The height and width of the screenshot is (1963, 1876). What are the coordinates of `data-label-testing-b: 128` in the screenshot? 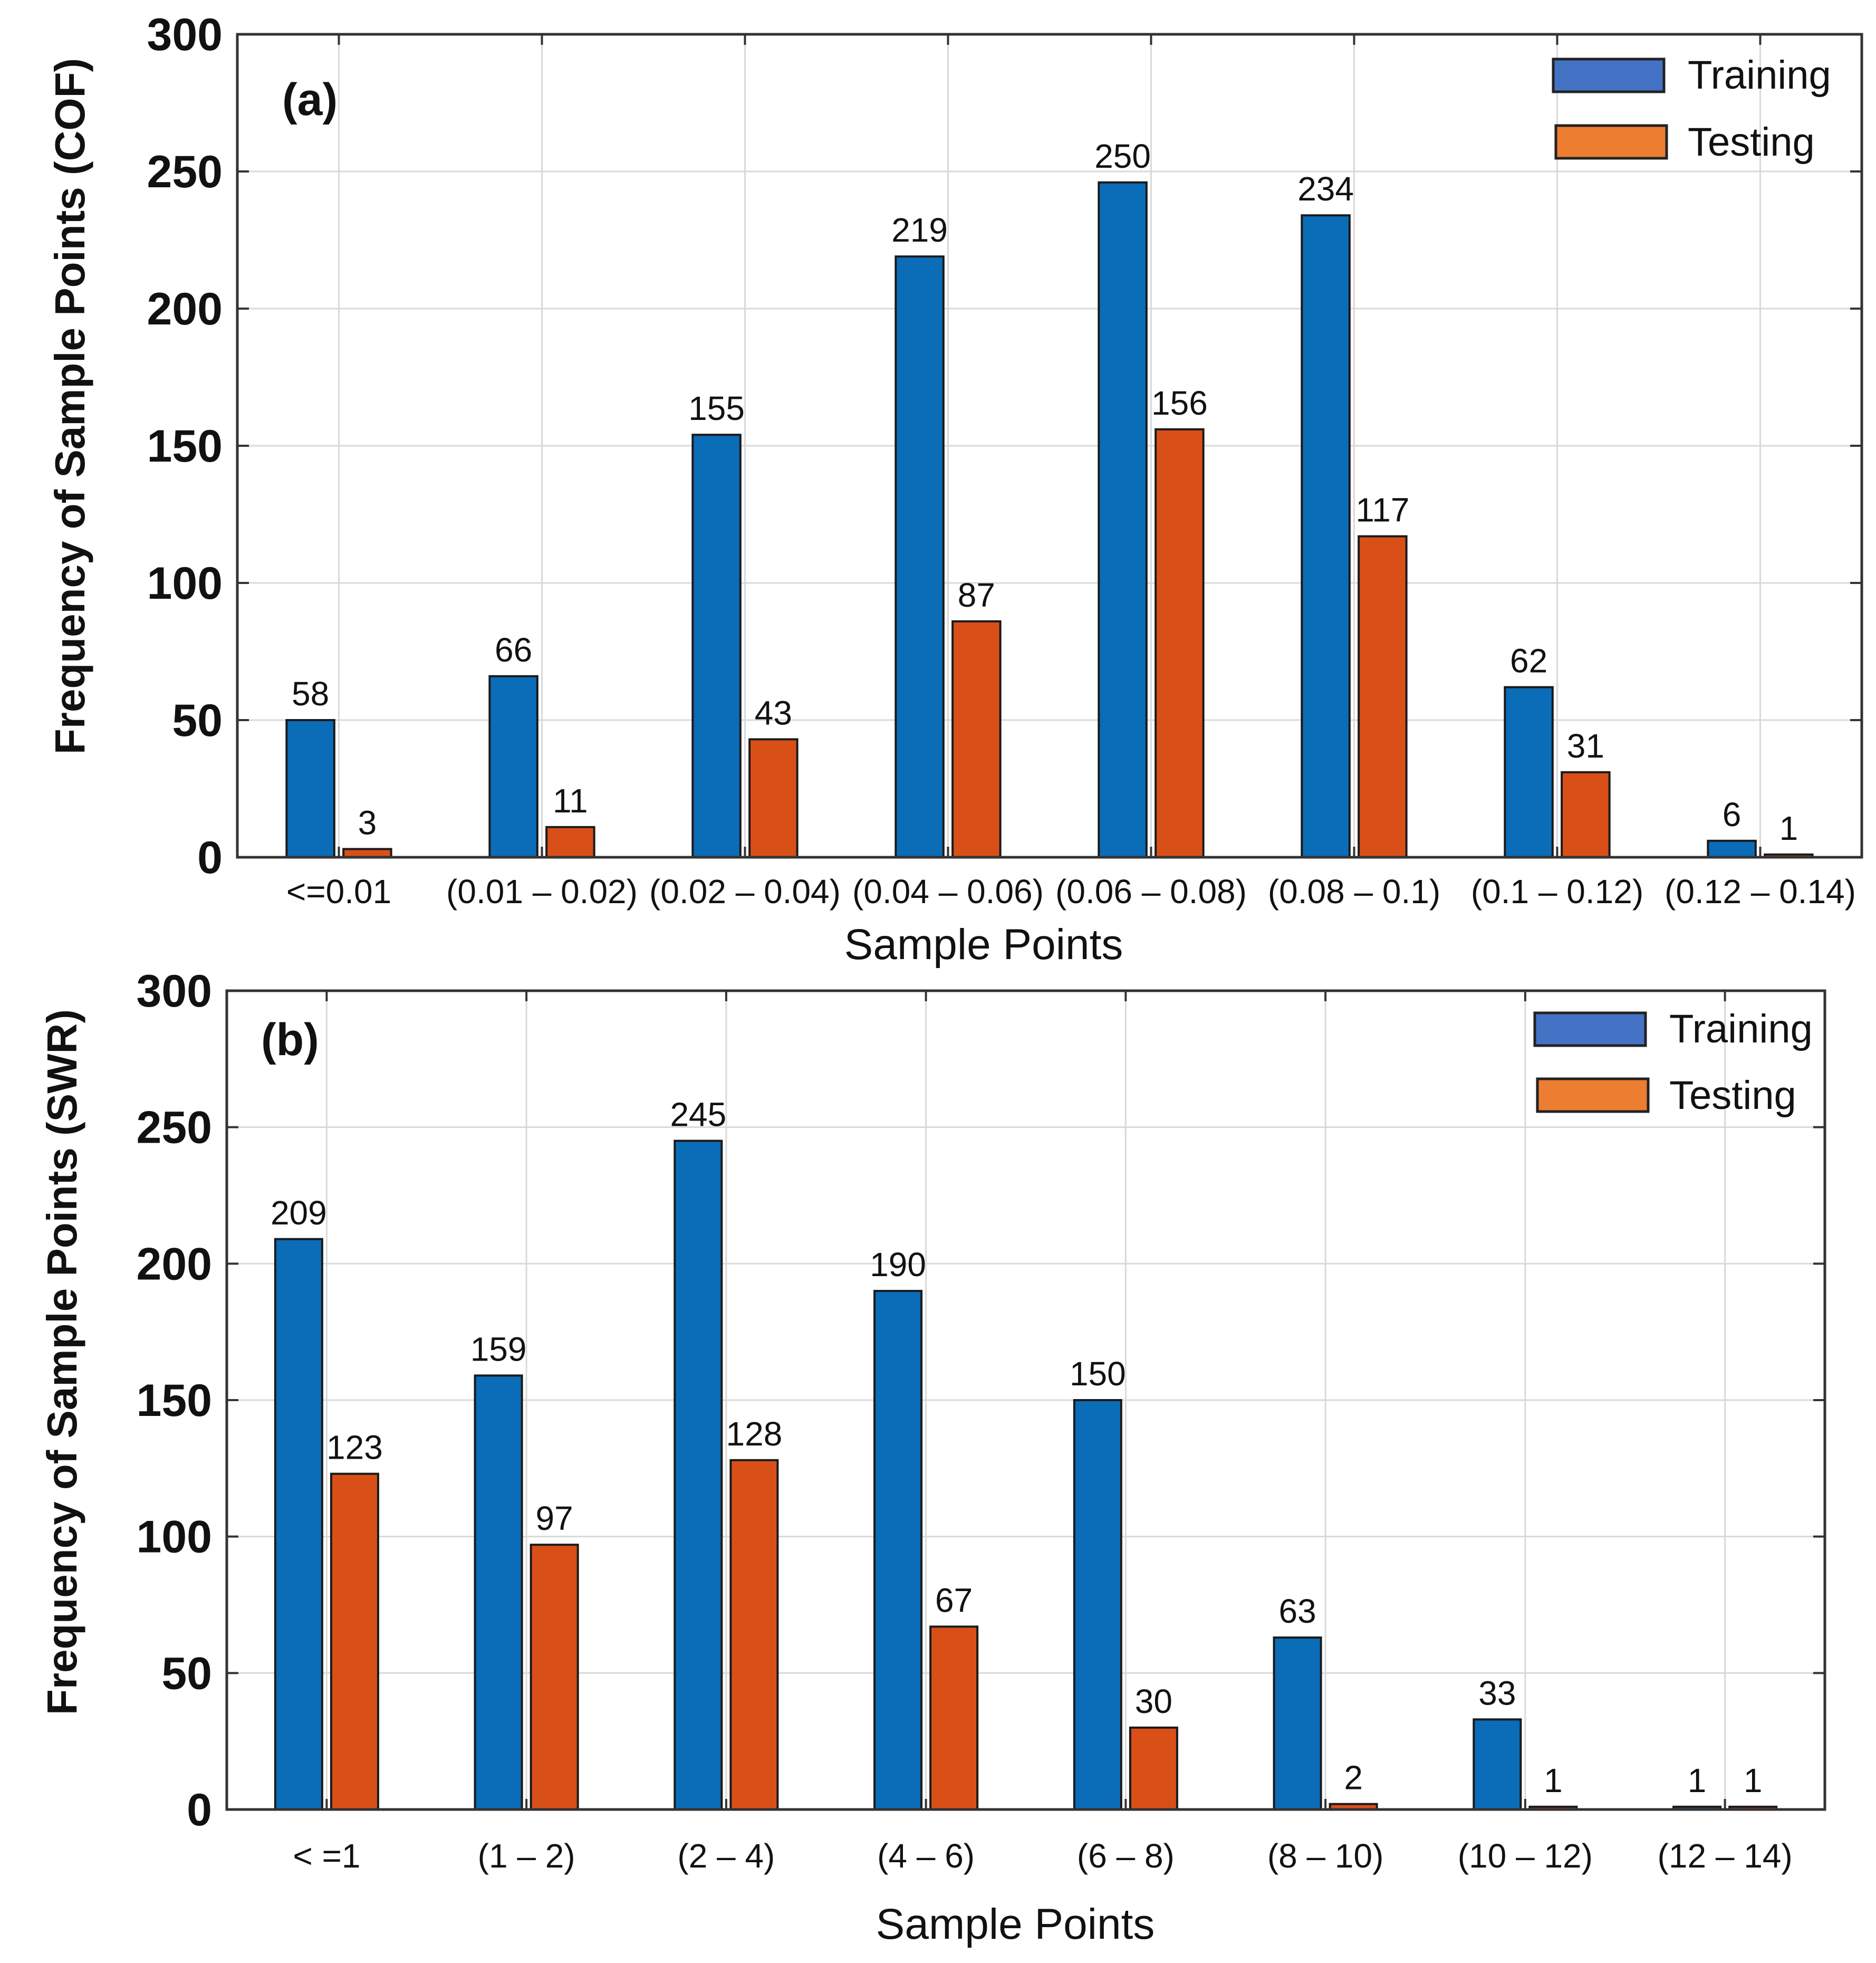 It's located at (754, 1434).